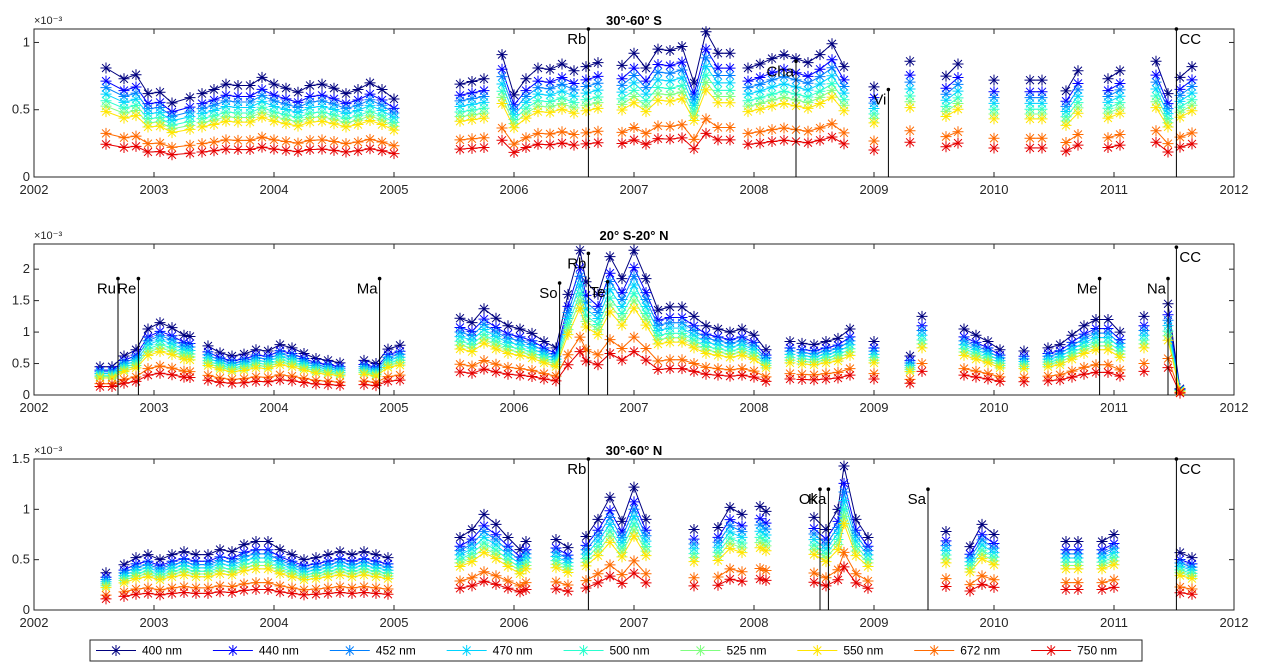  What do you see at coordinates (1190, 257) in the screenshot?
I see `event-label: CC` at bounding box center [1190, 257].